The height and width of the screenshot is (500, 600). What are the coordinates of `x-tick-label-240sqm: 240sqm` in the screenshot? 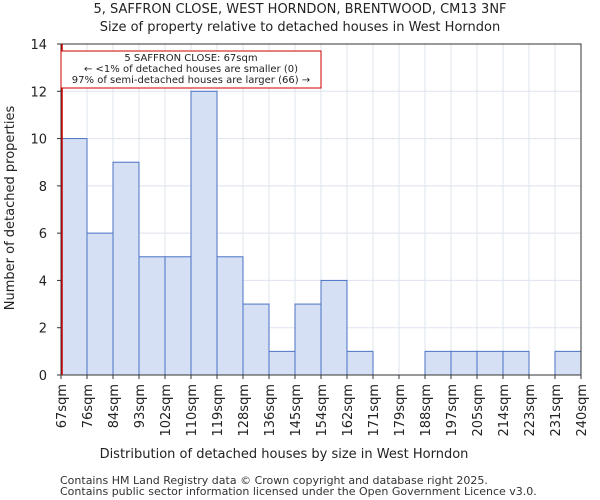 It's located at (582, 410).